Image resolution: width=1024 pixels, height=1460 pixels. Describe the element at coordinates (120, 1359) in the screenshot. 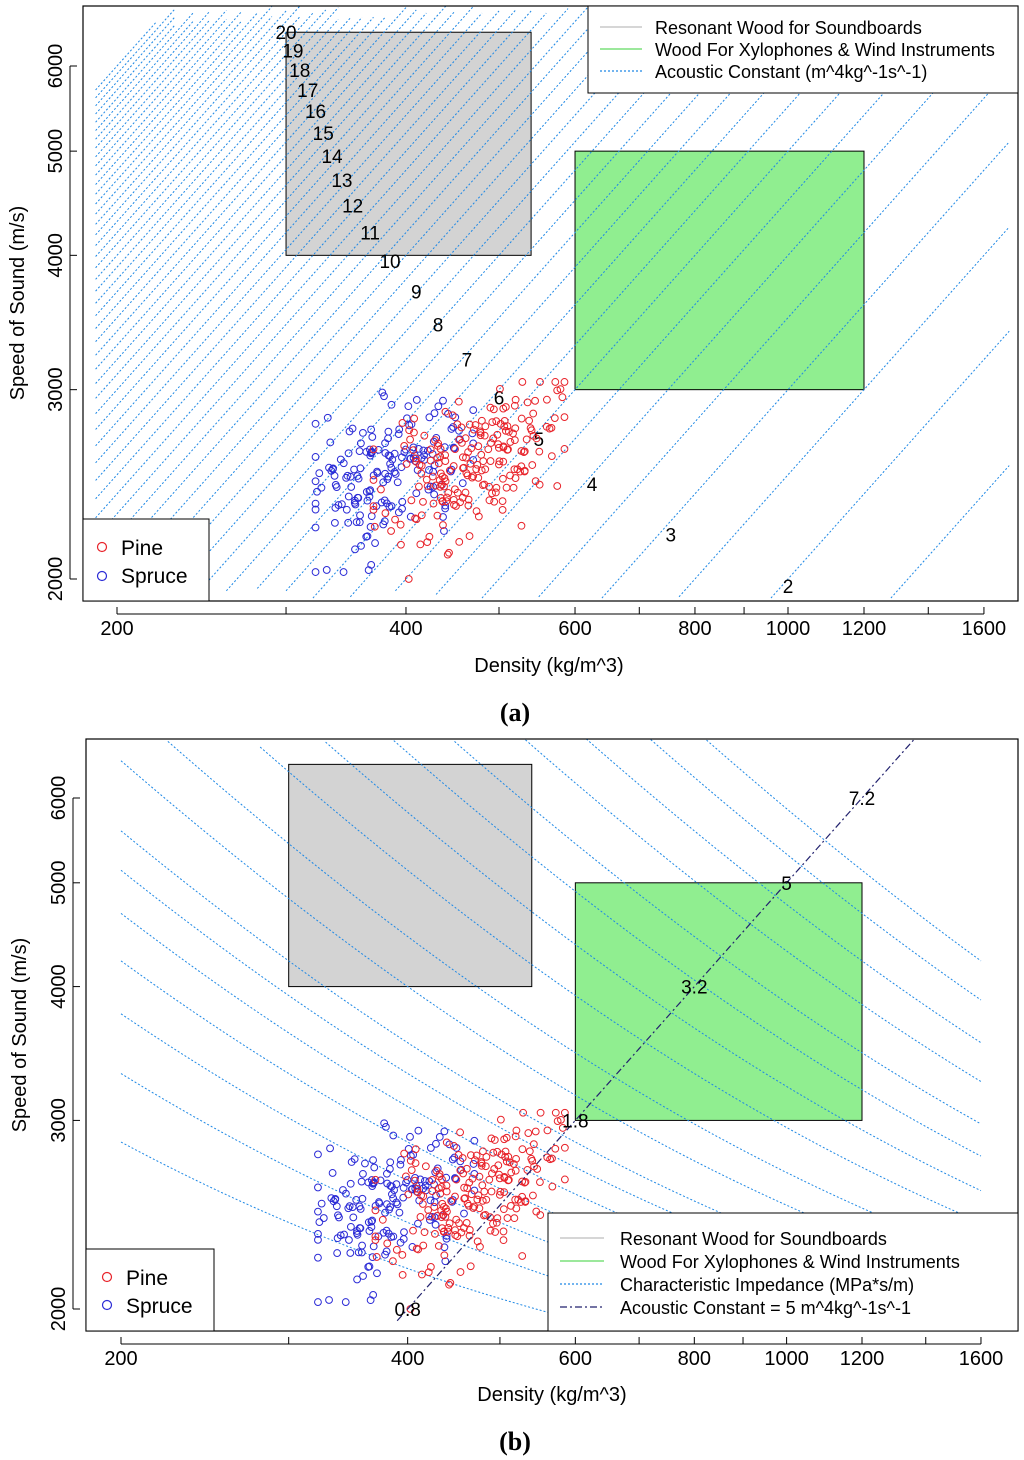

I see `x-tick-label: 200` at that location.